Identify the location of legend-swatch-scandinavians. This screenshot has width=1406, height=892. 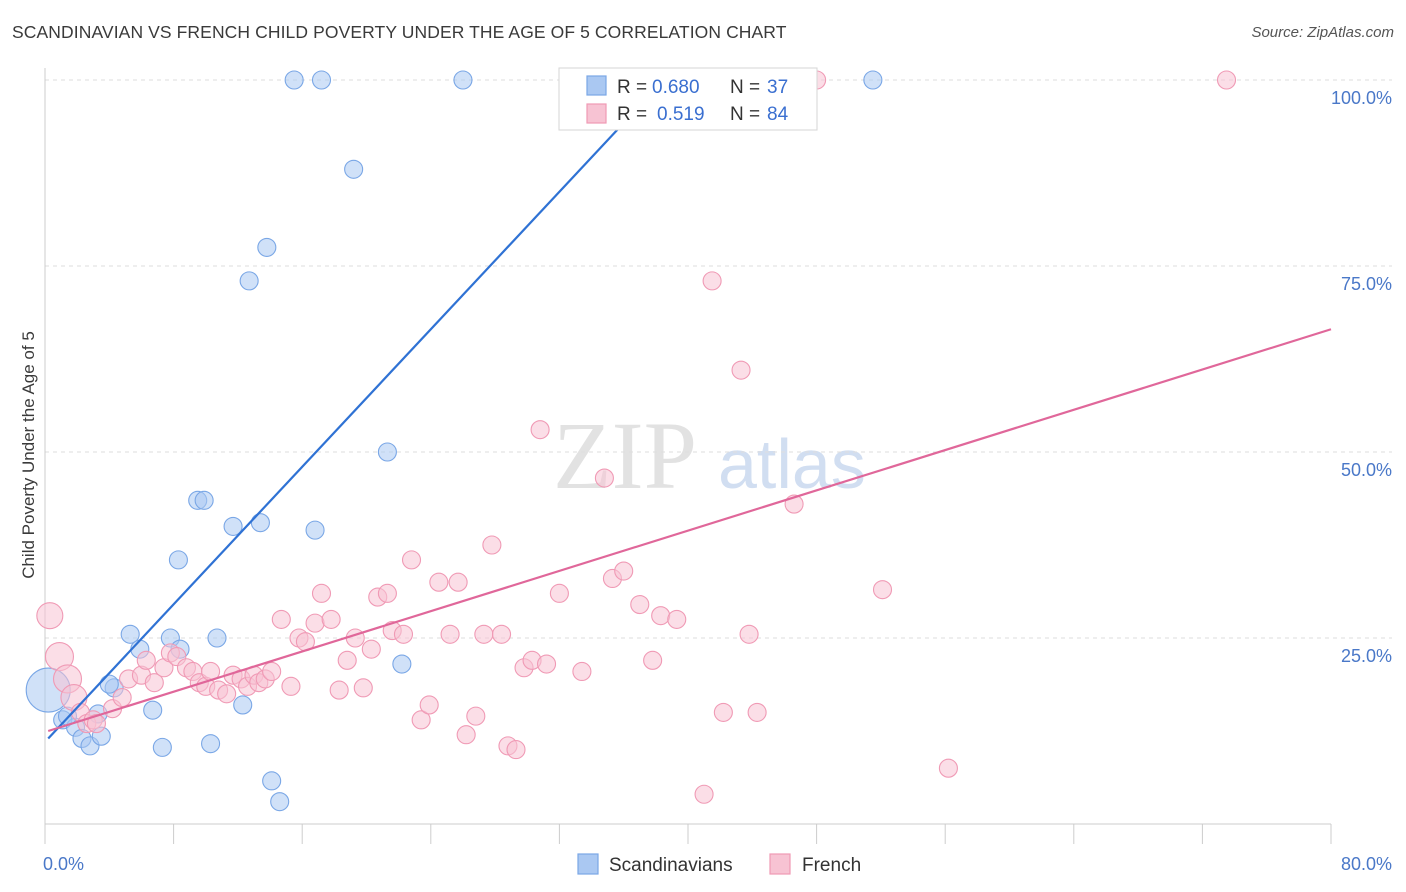
(588, 864).